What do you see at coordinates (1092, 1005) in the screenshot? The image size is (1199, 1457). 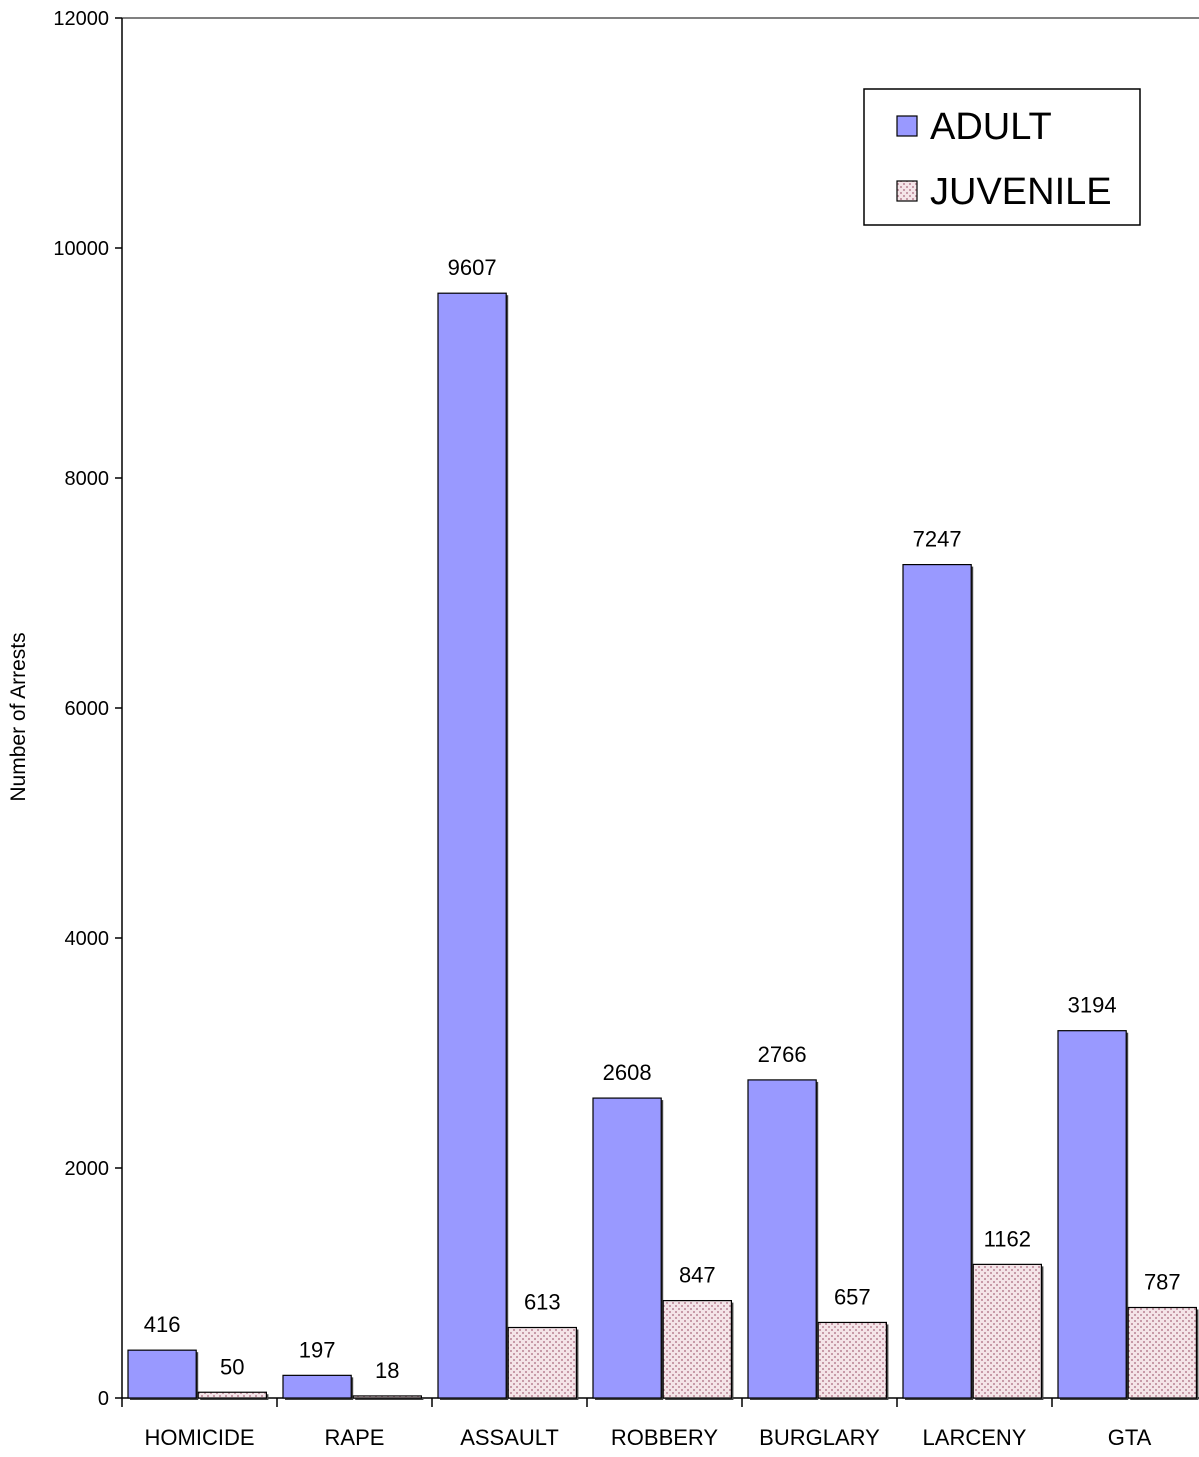 I see `data-label: 3194` at bounding box center [1092, 1005].